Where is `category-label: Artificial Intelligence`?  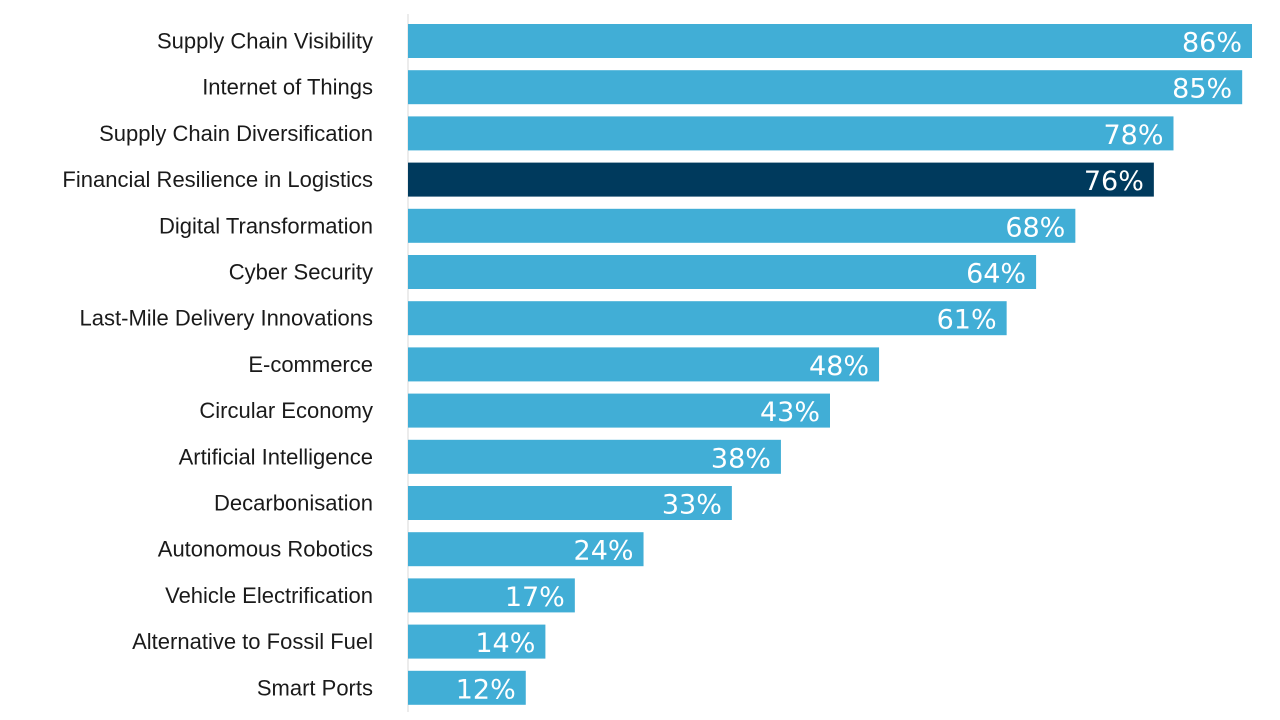 category-label: Artificial Intelligence is located at coordinates (276, 456).